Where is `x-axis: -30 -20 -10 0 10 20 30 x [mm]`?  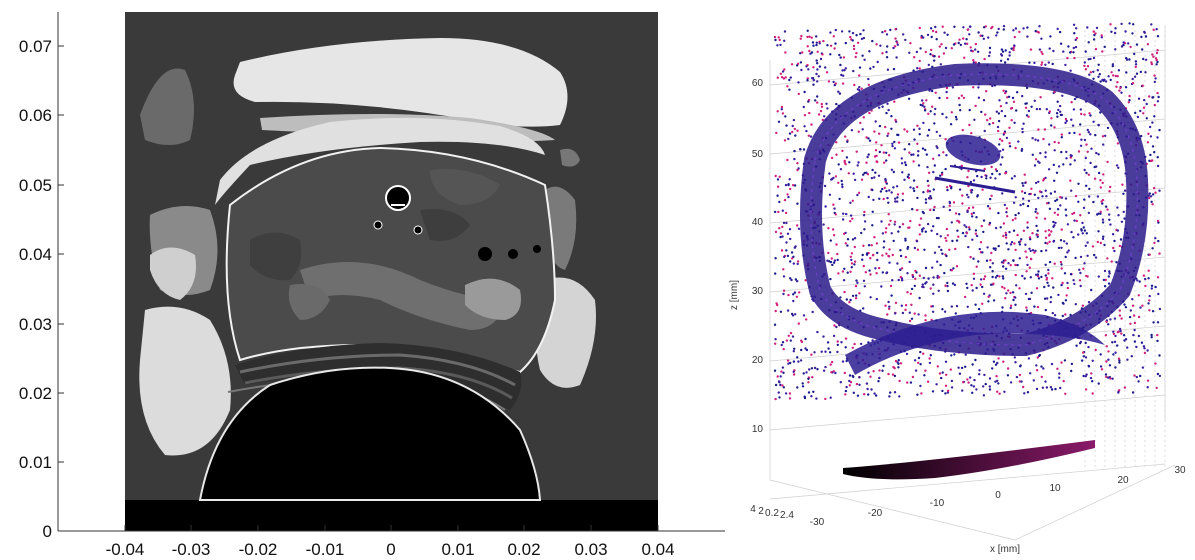
x-axis: -30 -20 -10 0 10 20 30 x [mm] is located at coordinates (998, 510).